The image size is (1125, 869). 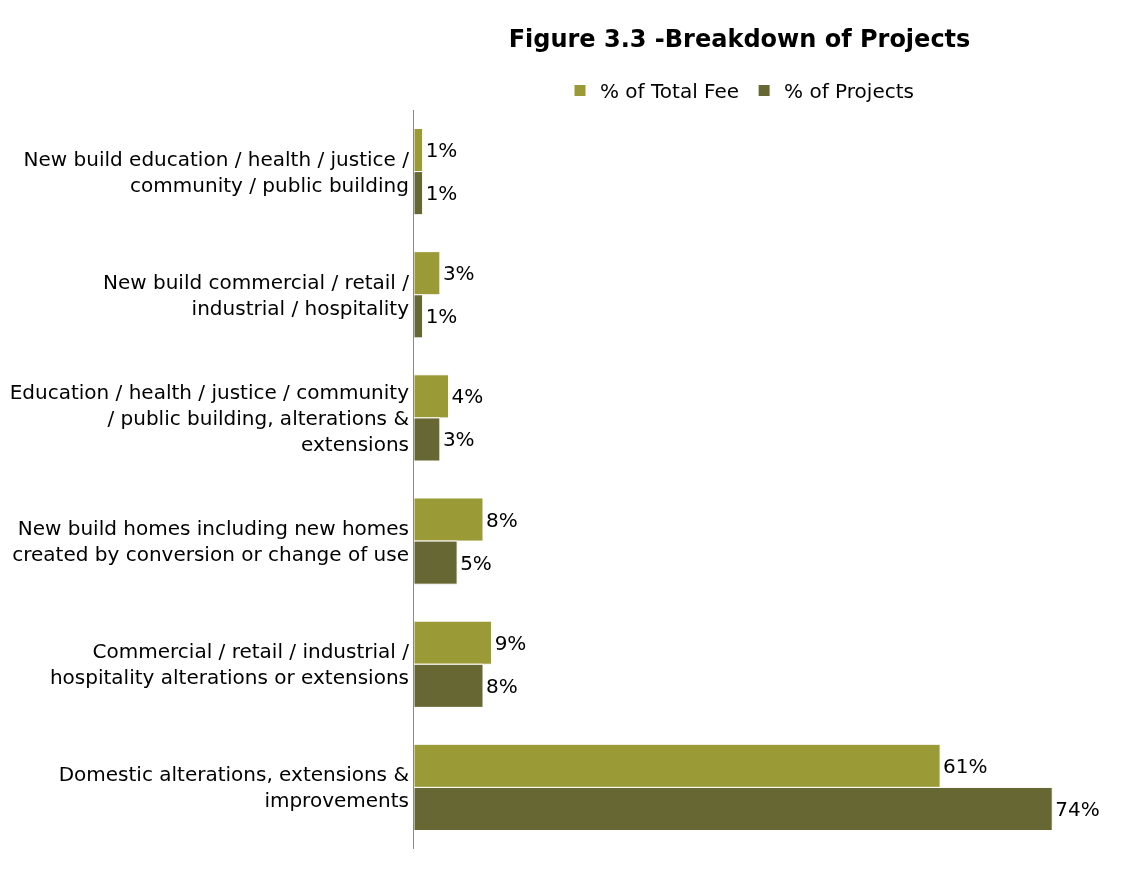 What do you see at coordinates (229, 664) in the screenshot?
I see `y-tick-label: Commercial / retail / industrial / hospitality alterations or extensions` at bounding box center [229, 664].